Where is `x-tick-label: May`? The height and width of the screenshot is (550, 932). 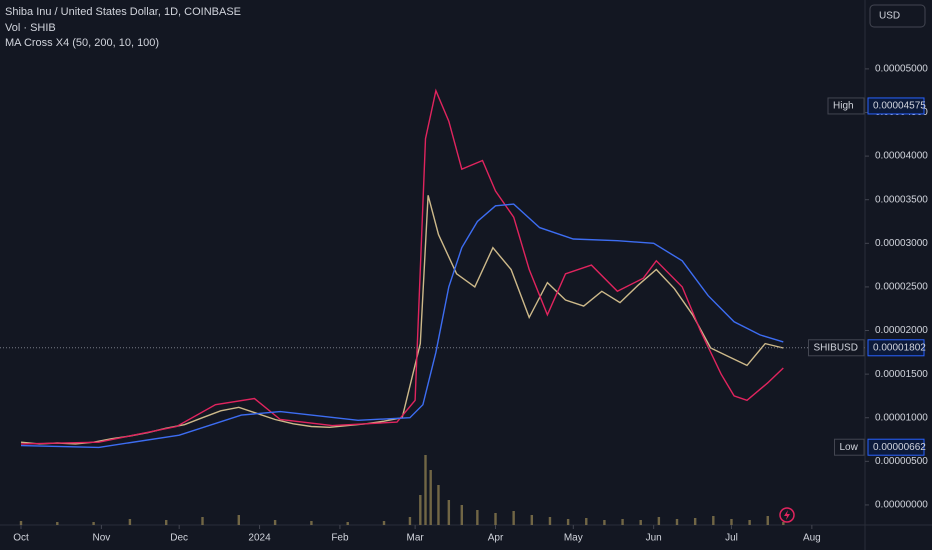 x-tick-label: May is located at coordinates (573, 538).